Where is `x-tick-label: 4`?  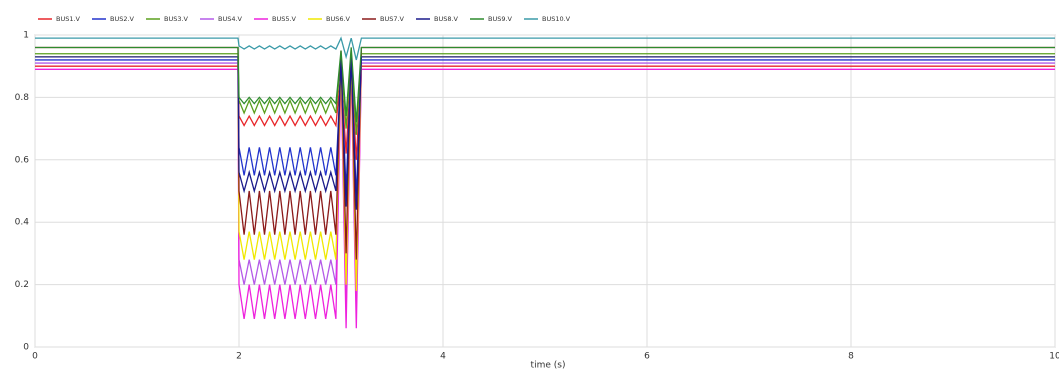
x-tick-label: 4 is located at coordinates (443, 357).